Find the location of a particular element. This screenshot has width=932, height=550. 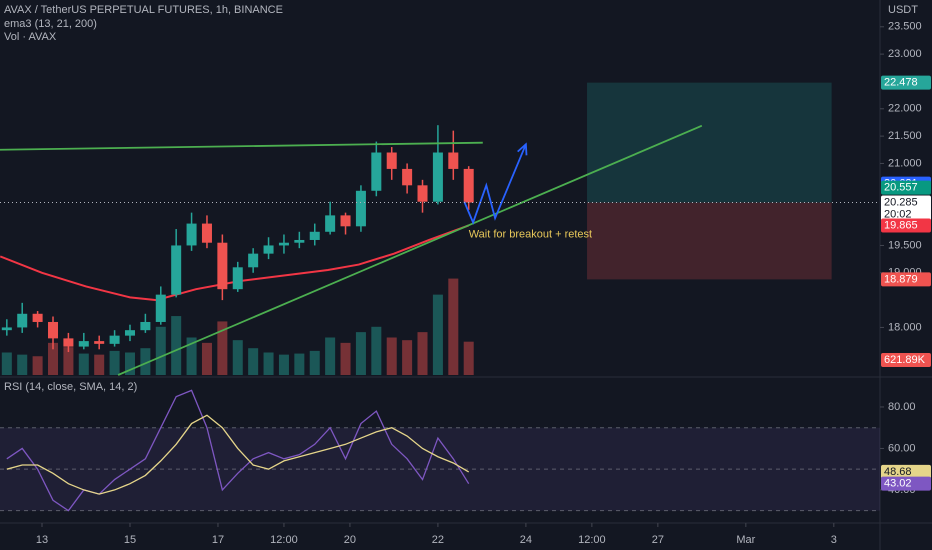

y-tick-label: 21.500 is located at coordinates (905, 136).